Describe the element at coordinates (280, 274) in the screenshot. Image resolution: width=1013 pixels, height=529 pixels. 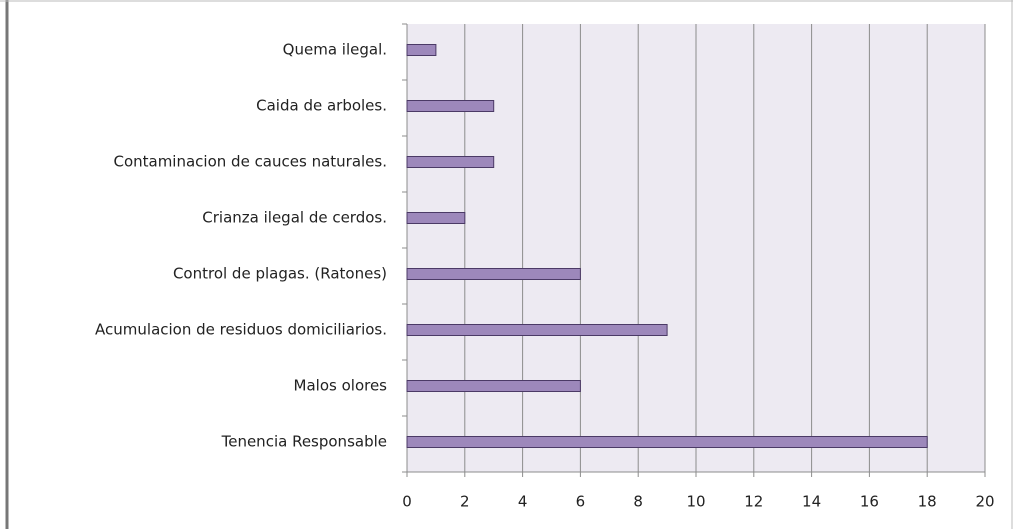
I see `y-tick-label: Control de plagas. (Ratones)` at that location.